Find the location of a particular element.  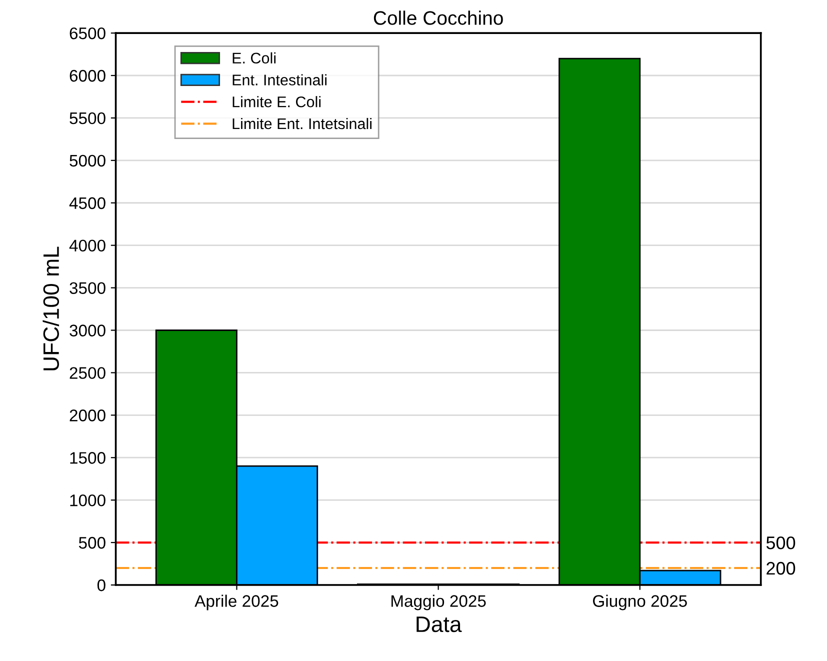

x-axis-title: Data is located at coordinates (439, 624).